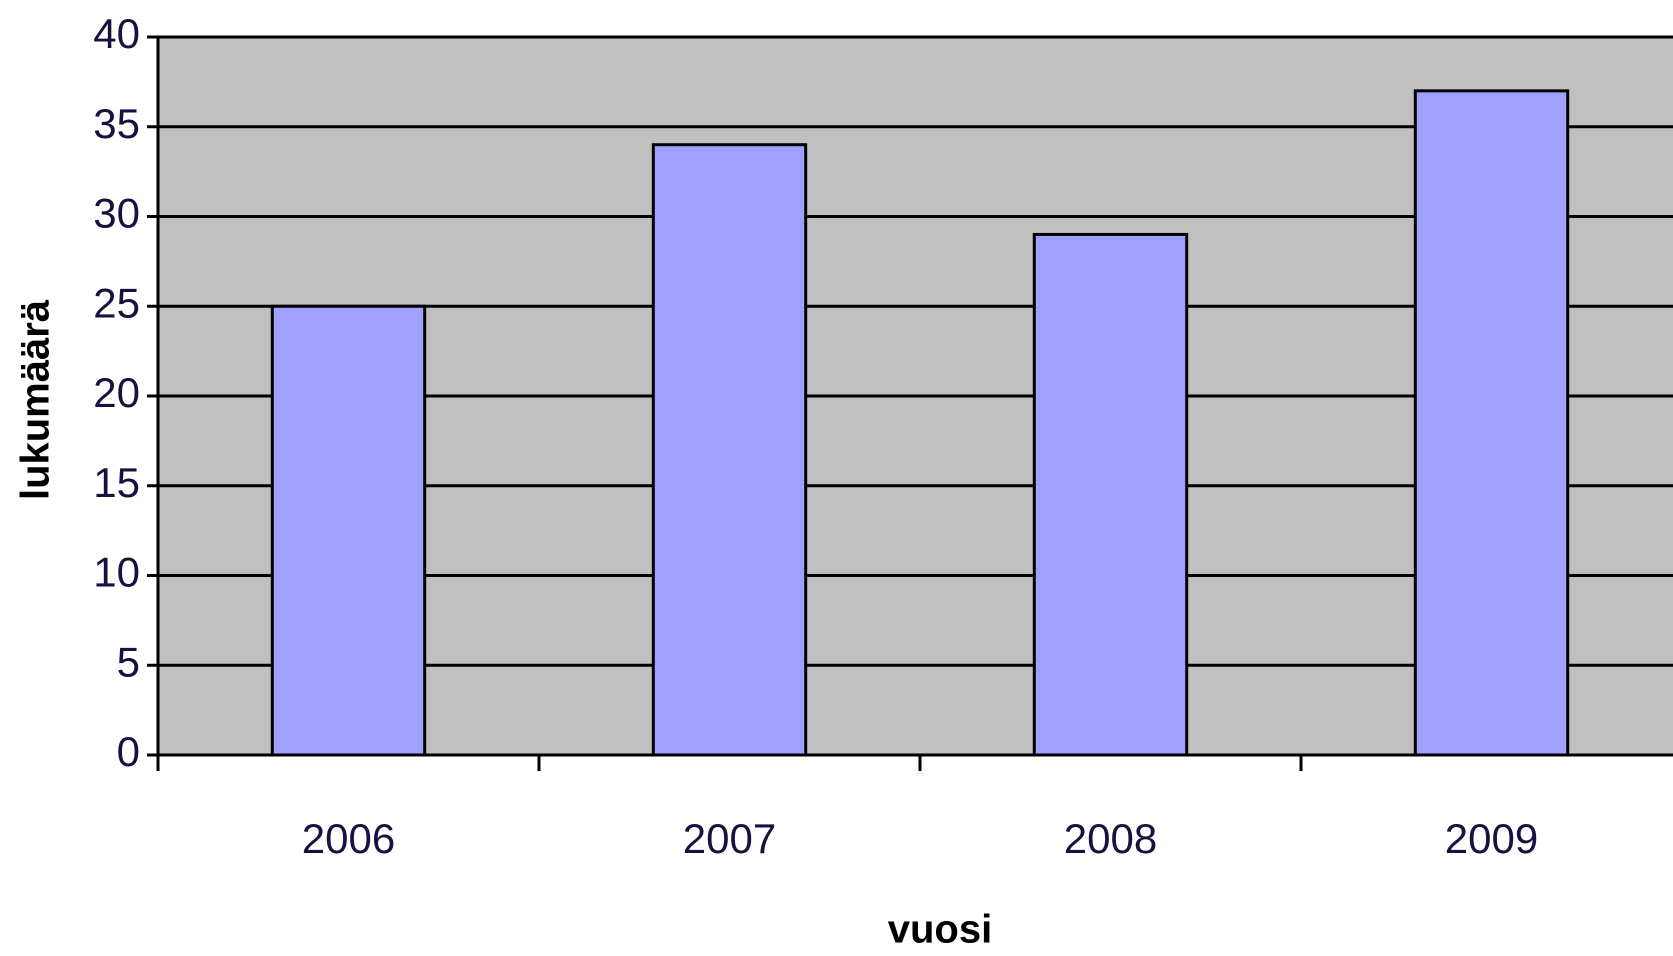 This screenshot has width=1673, height=956. What do you see at coordinates (348, 838) in the screenshot?
I see `x-tick-label: 2006` at bounding box center [348, 838].